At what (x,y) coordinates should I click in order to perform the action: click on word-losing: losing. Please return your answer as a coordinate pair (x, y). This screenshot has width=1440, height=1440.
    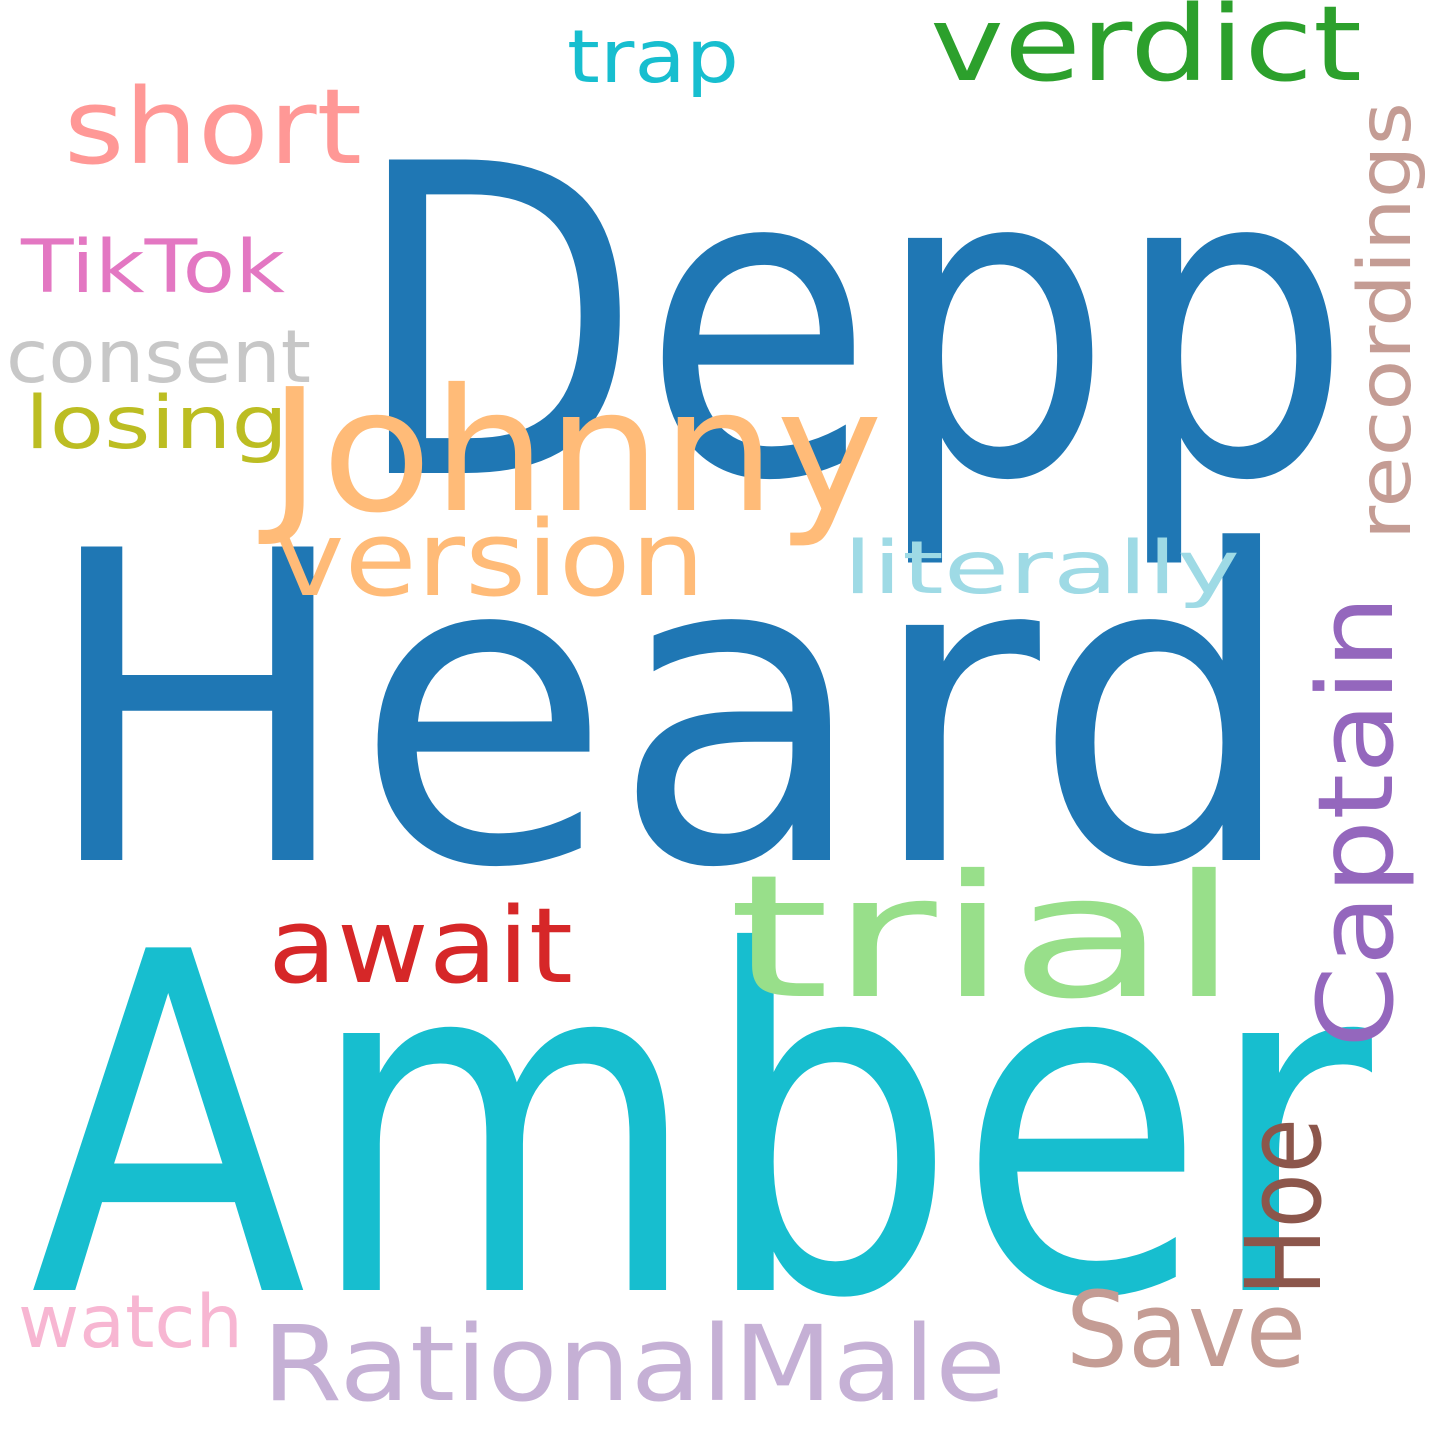
    Looking at the image, I should click on (156, 423).